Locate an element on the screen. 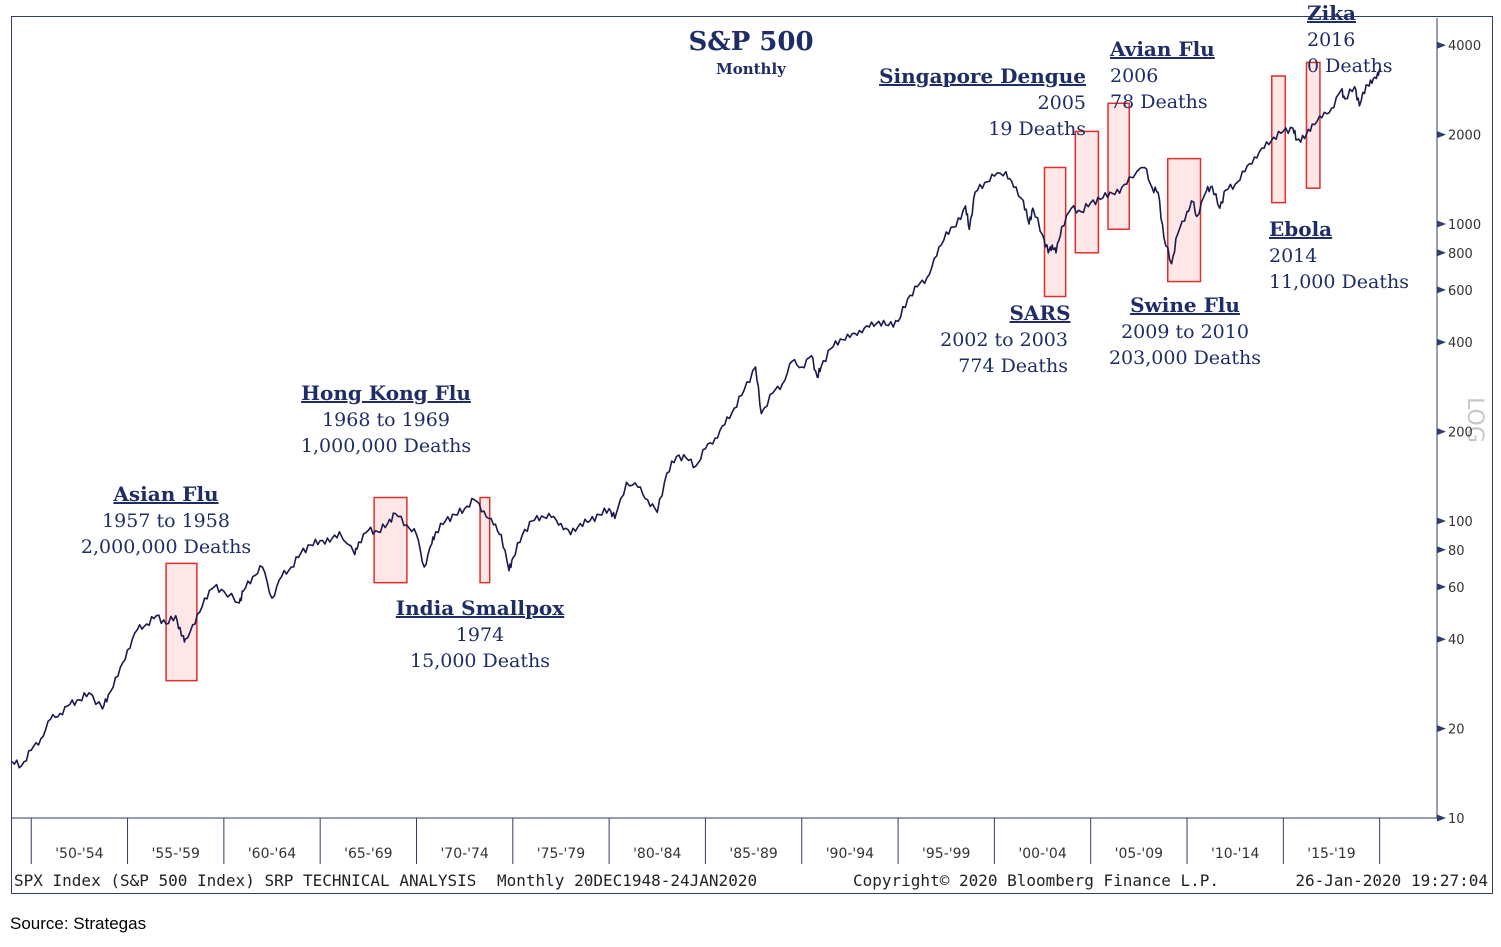  event-detail: 2,000,000 Deaths is located at coordinates (166, 547).